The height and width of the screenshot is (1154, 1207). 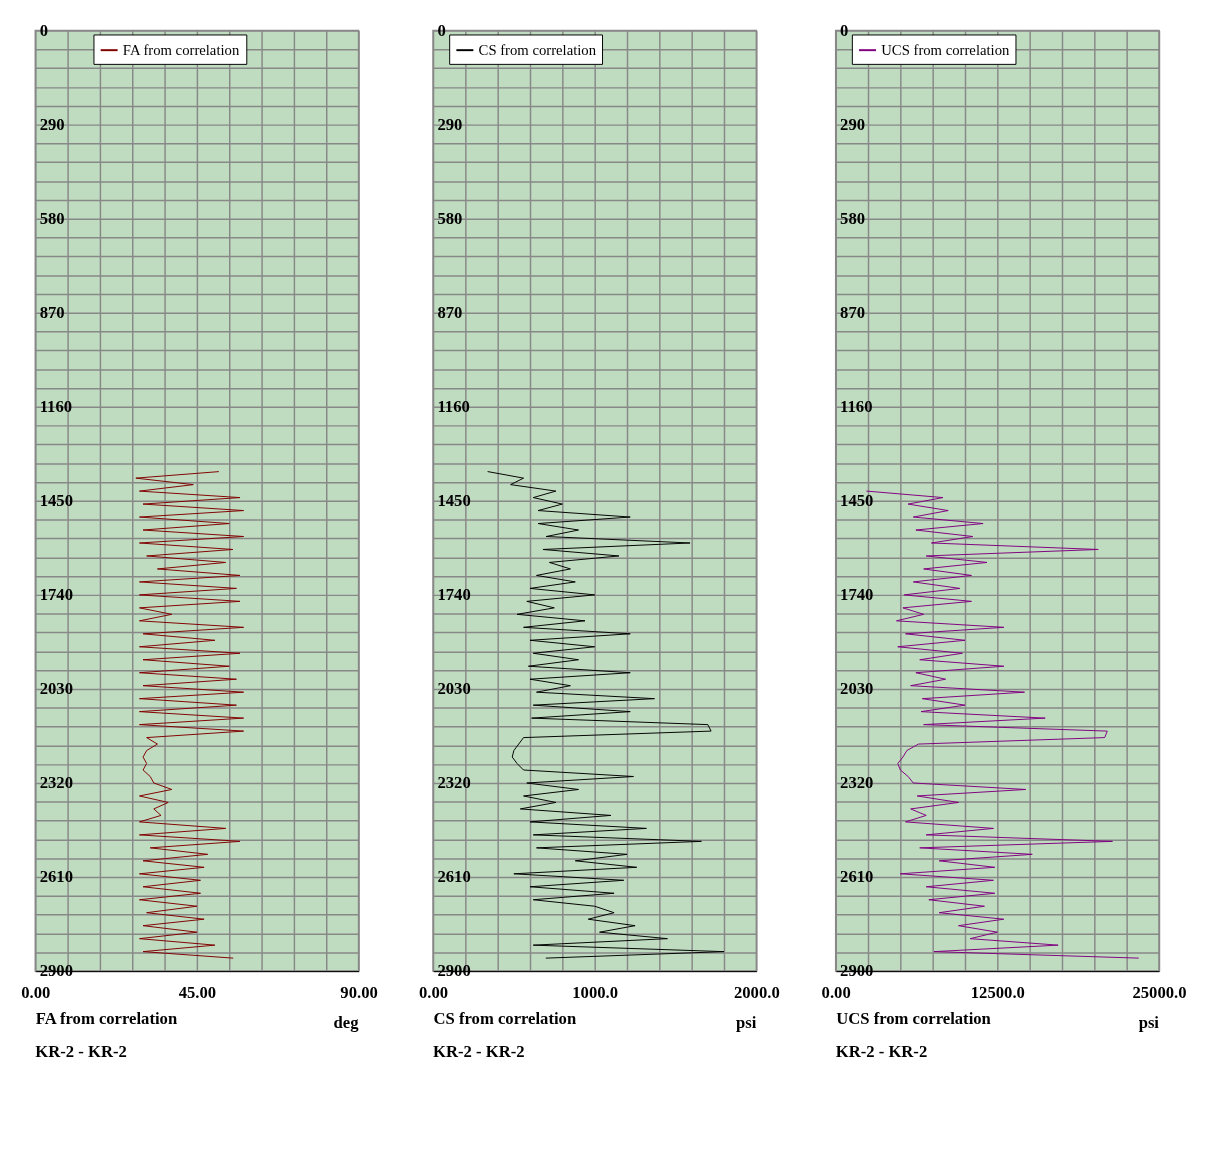 What do you see at coordinates (945, 50) in the screenshot?
I see `legend-label: UCS from correlation` at bounding box center [945, 50].